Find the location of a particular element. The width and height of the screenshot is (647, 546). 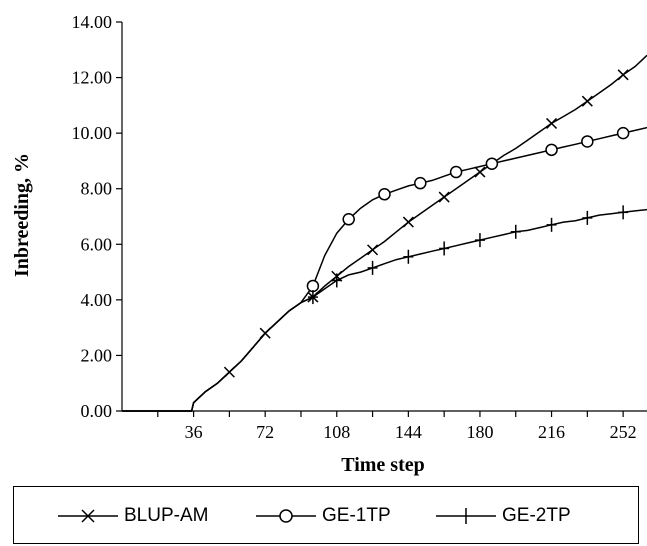

y-tick-label: 12.00 is located at coordinates (92, 78).